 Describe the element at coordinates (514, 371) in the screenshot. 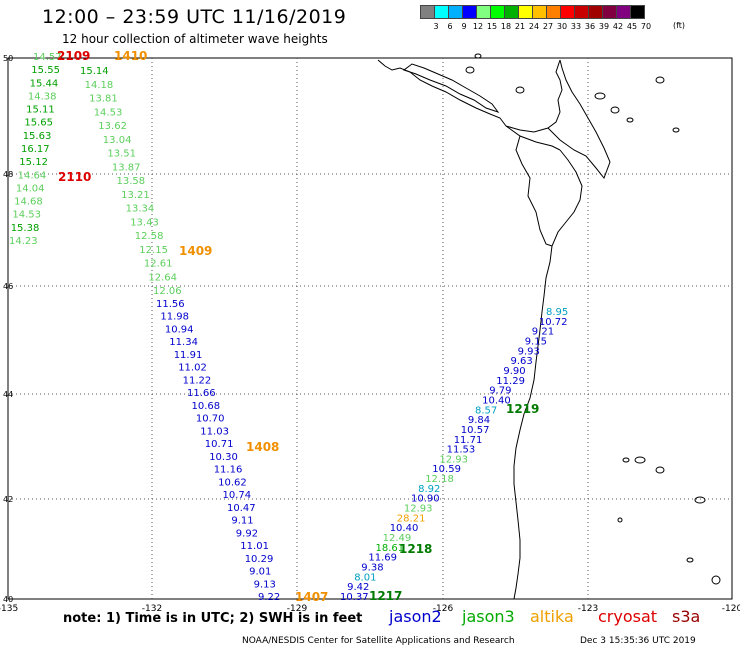

I see `wave-height-label: 9.90` at that location.